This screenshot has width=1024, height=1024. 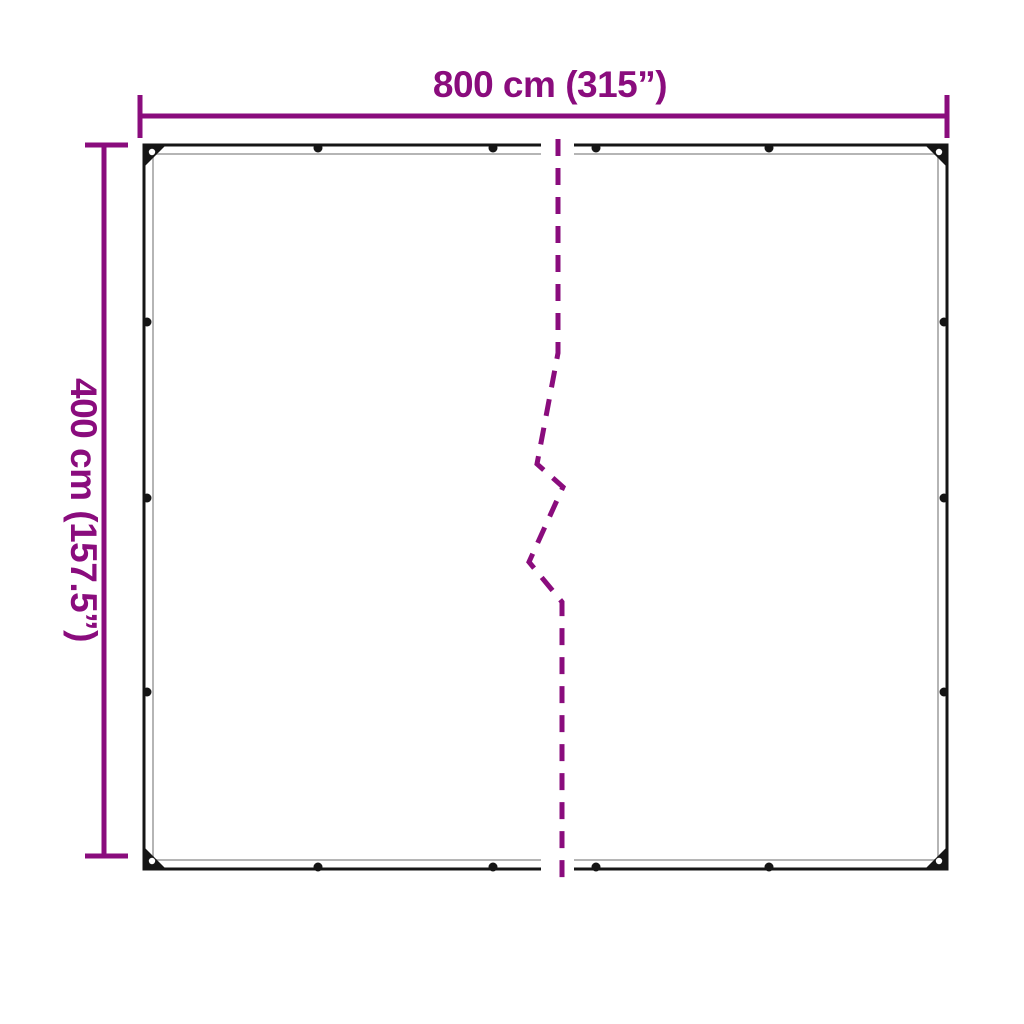 I want to click on corner-bottom-left, so click(x=155, y=858).